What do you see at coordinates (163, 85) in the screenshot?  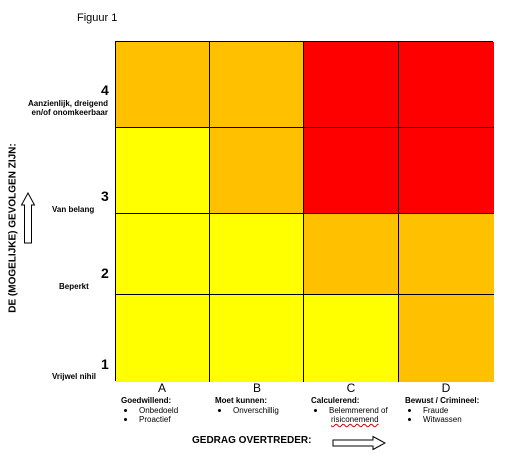 I see `matrix-cell-4a` at bounding box center [163, 85].